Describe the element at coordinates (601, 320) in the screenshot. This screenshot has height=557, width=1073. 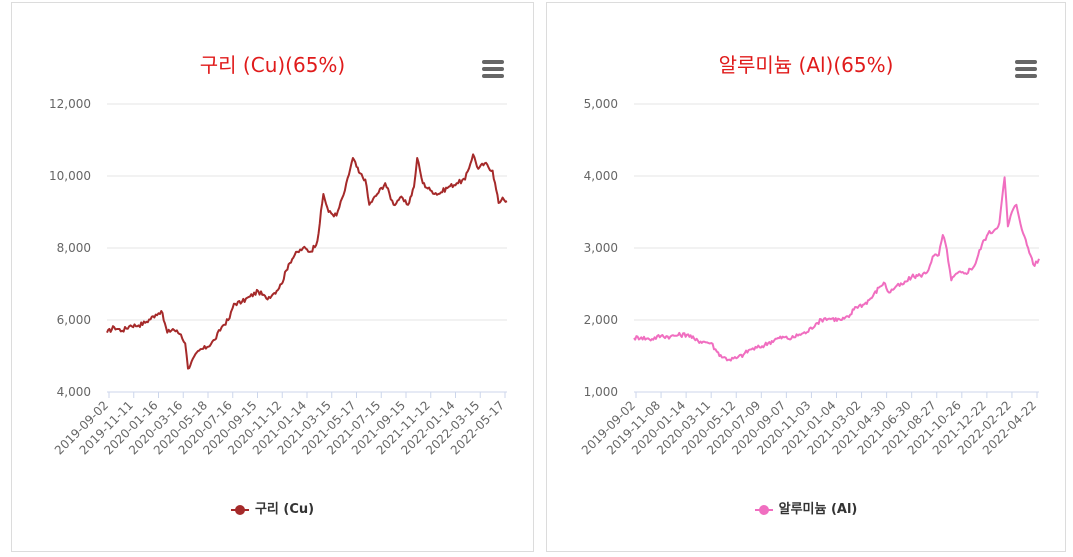
I see `y-tick-label: 2,000` at that location.